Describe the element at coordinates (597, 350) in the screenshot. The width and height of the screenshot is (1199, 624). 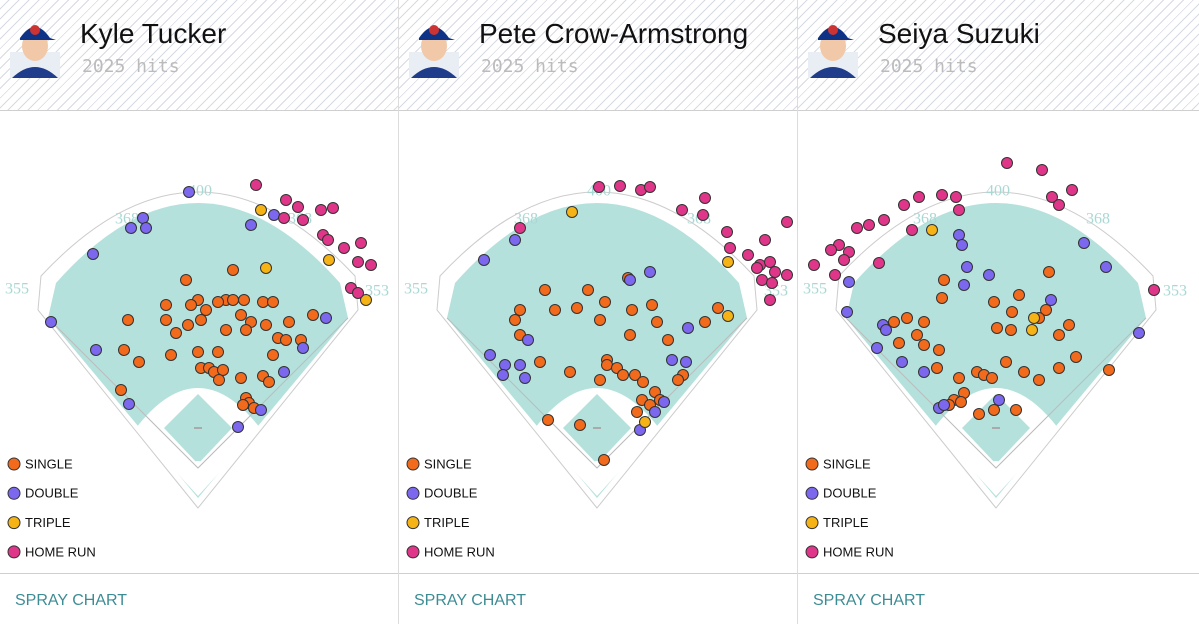
I see `outfield` at that location.